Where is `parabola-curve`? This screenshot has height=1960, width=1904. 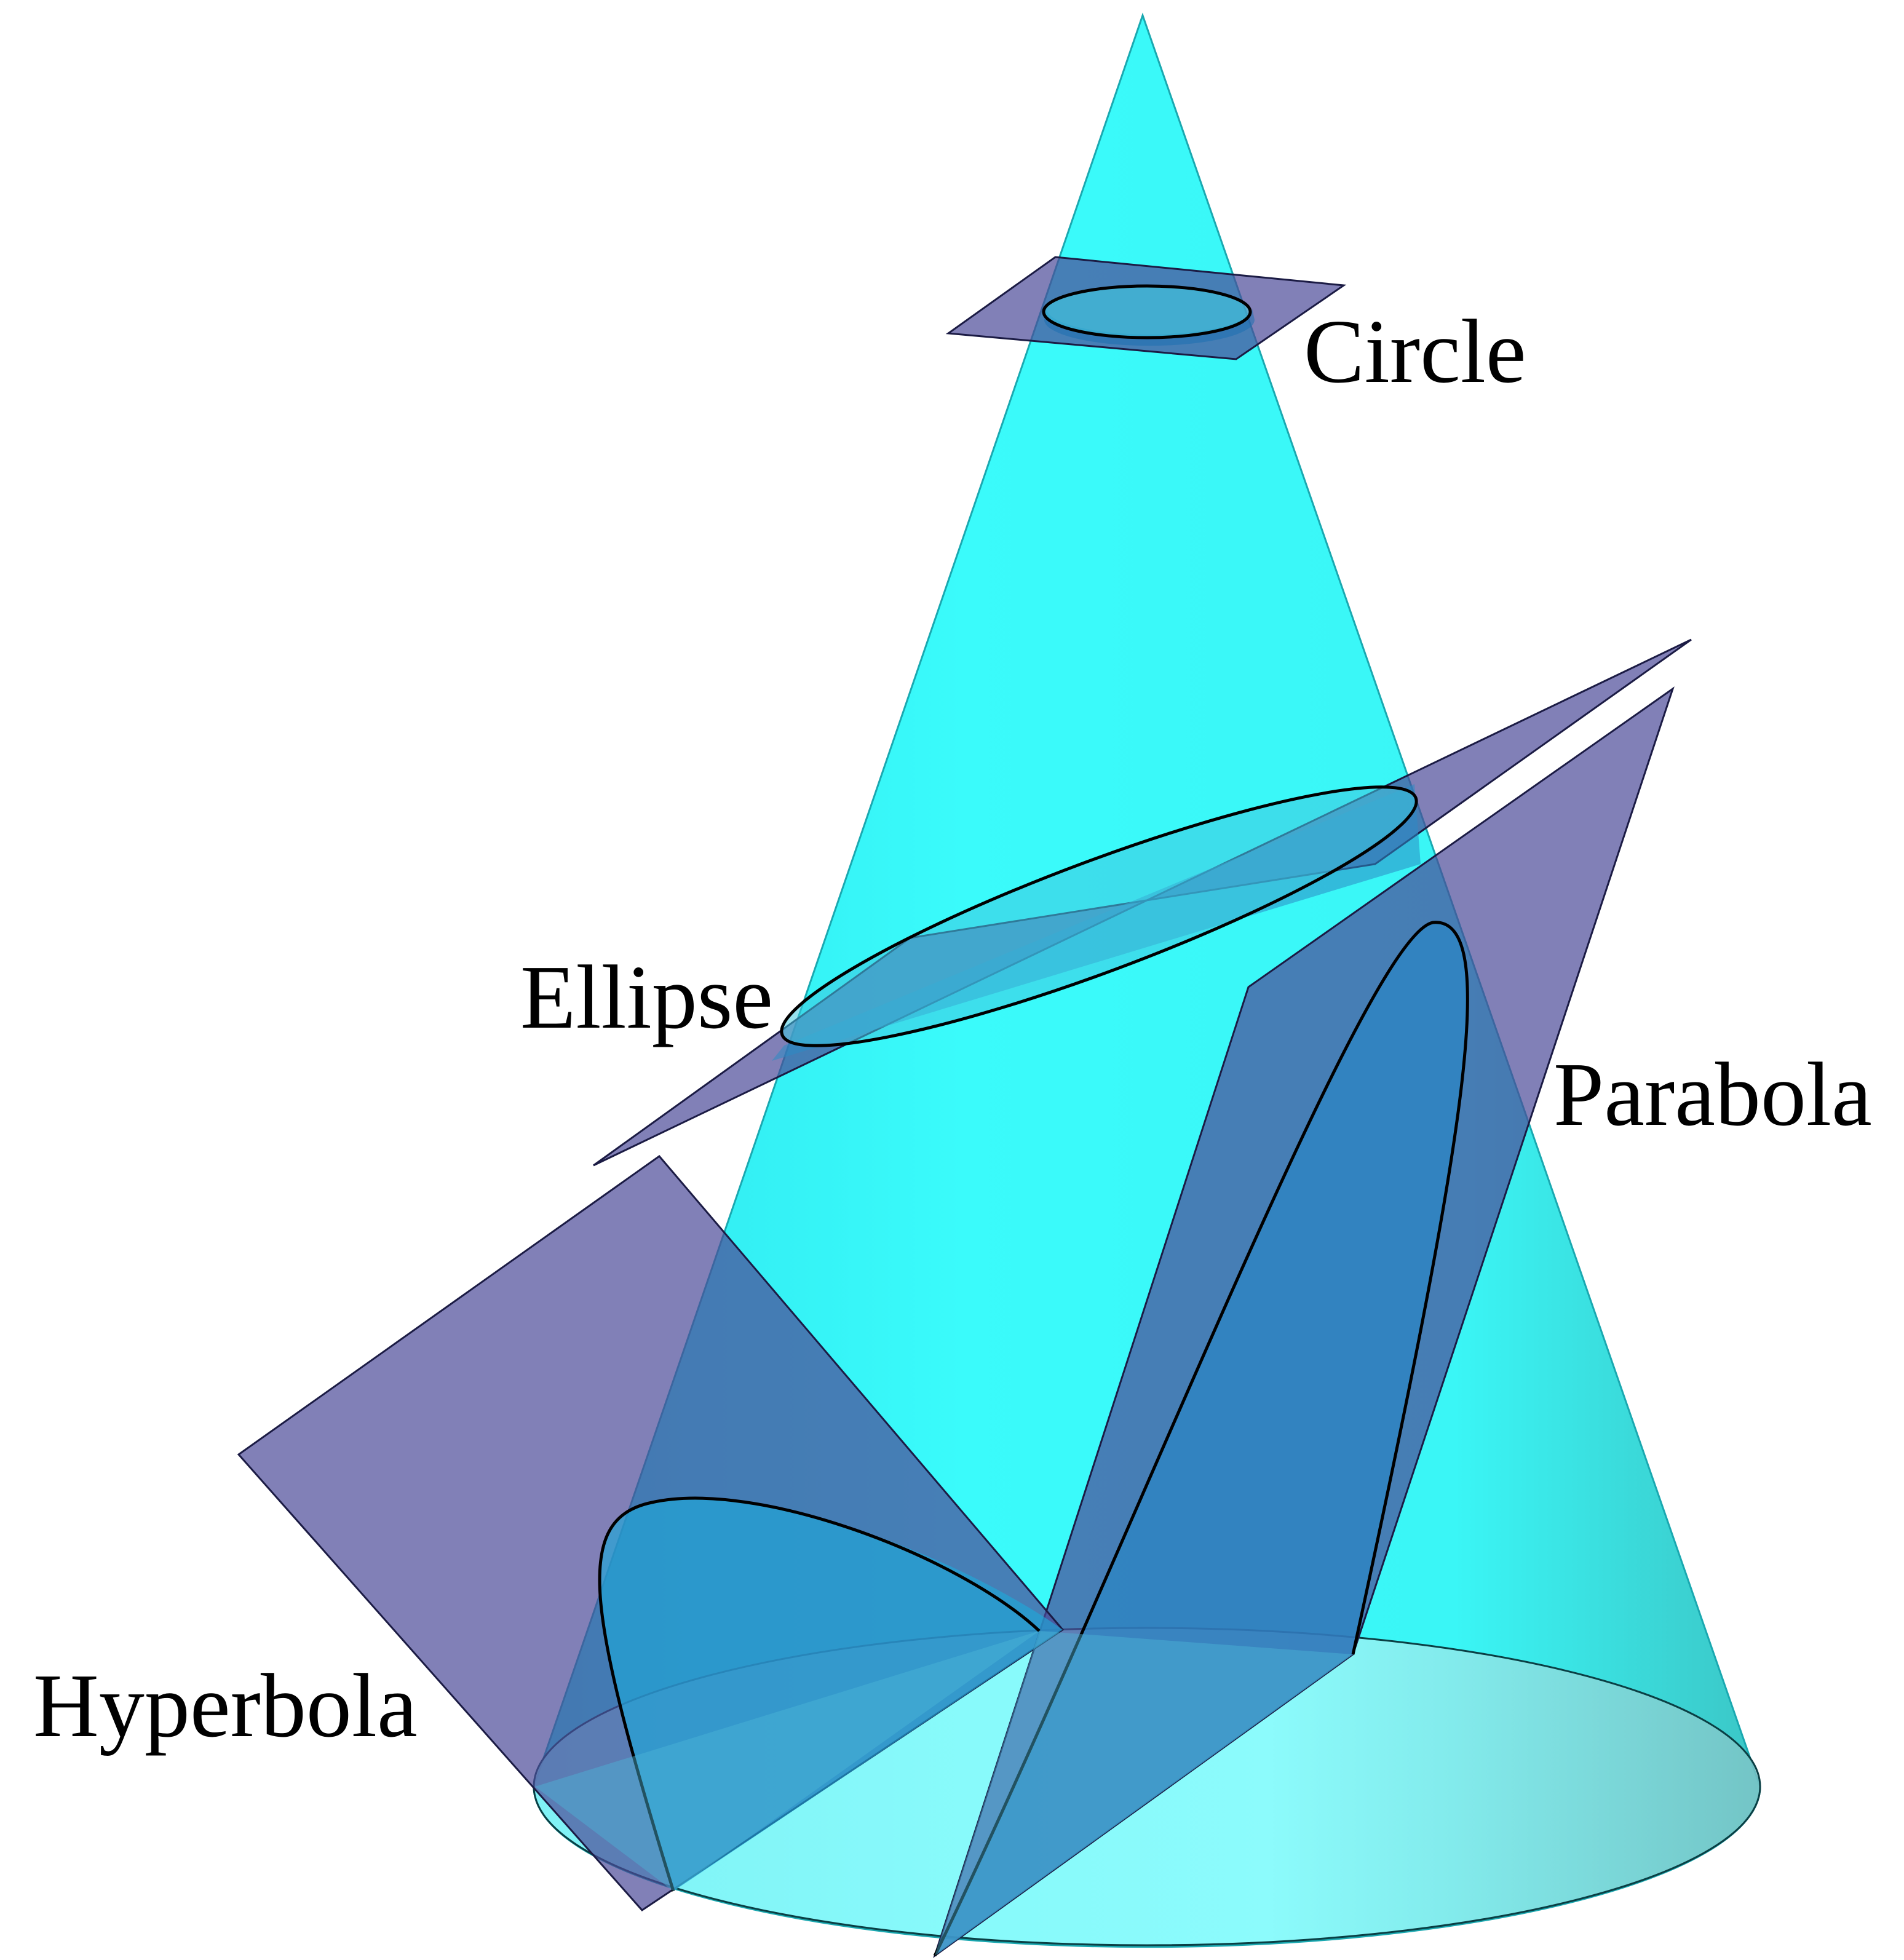
parabola-curve is located at coordinates (1201, 1439).